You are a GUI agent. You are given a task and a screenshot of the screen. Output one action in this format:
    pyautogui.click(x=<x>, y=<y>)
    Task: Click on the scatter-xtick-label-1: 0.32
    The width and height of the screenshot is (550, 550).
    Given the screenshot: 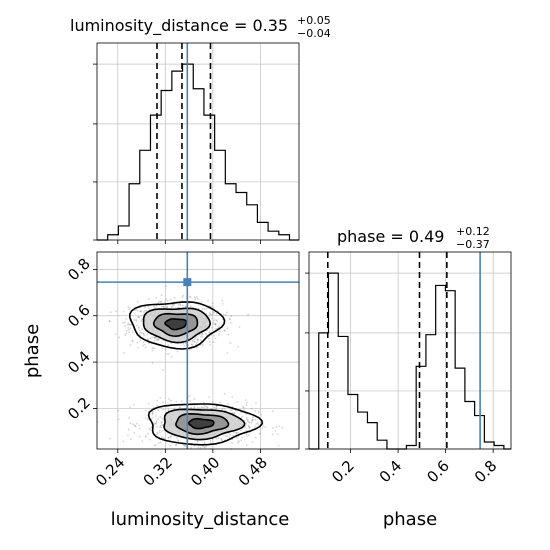 What is the action you would take?
    pyautogui.click(x=158, y=471)
    